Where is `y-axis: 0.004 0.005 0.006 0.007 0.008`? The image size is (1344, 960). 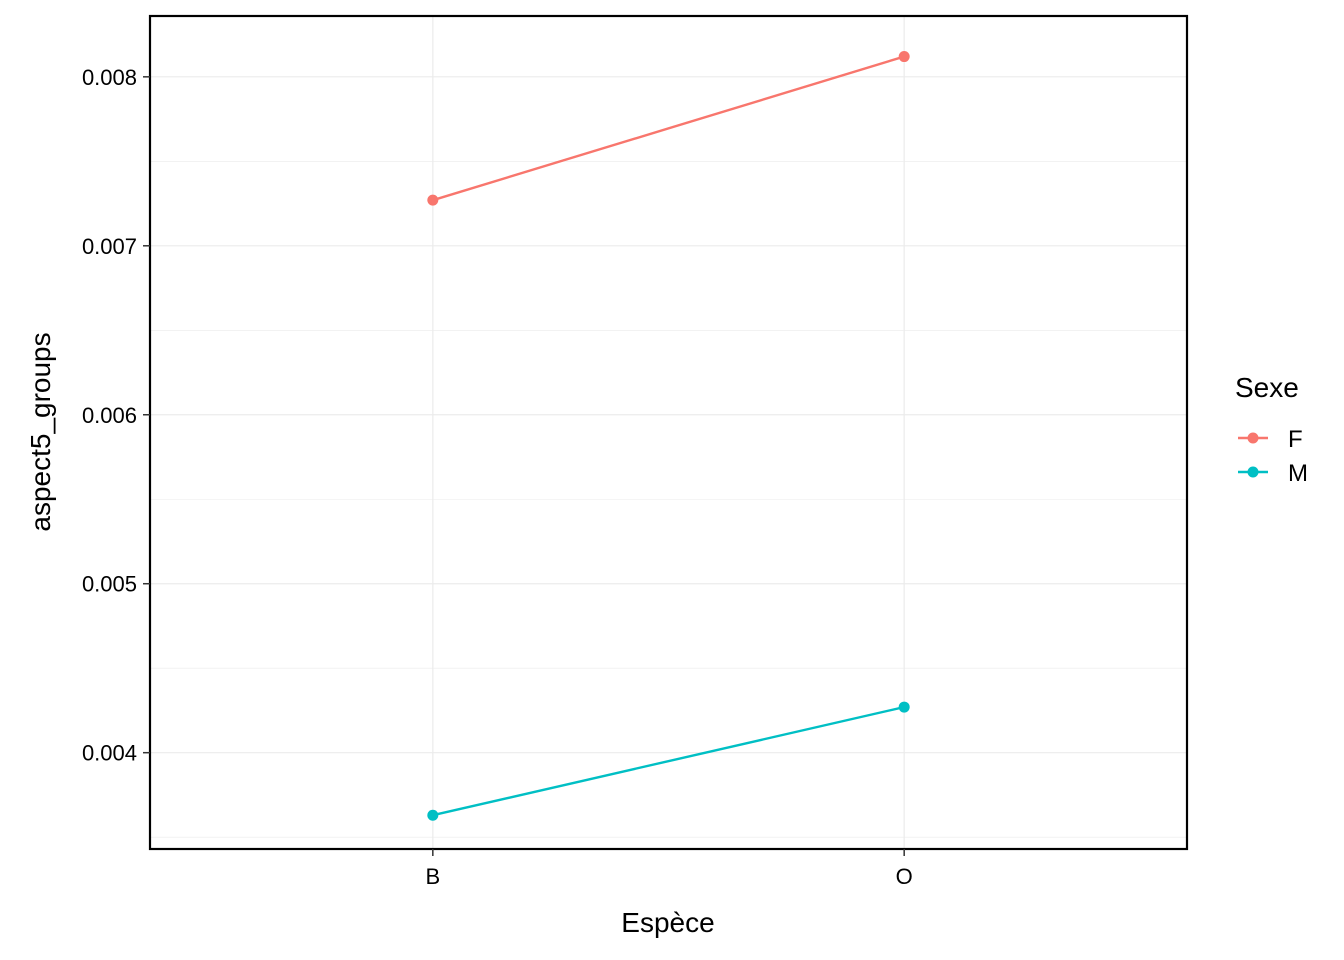
y-axis: 0.004 0.005 0.006 0.007 0.008 is located at coordinates (116, 415).